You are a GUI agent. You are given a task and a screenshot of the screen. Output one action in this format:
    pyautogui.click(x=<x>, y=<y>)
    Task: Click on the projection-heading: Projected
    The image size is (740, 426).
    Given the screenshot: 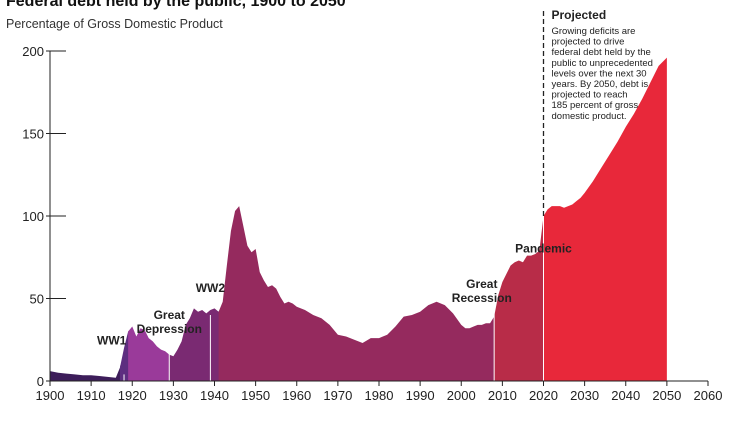 What is the action you would take?
    pyautogui.click(x=579, y=15)
    